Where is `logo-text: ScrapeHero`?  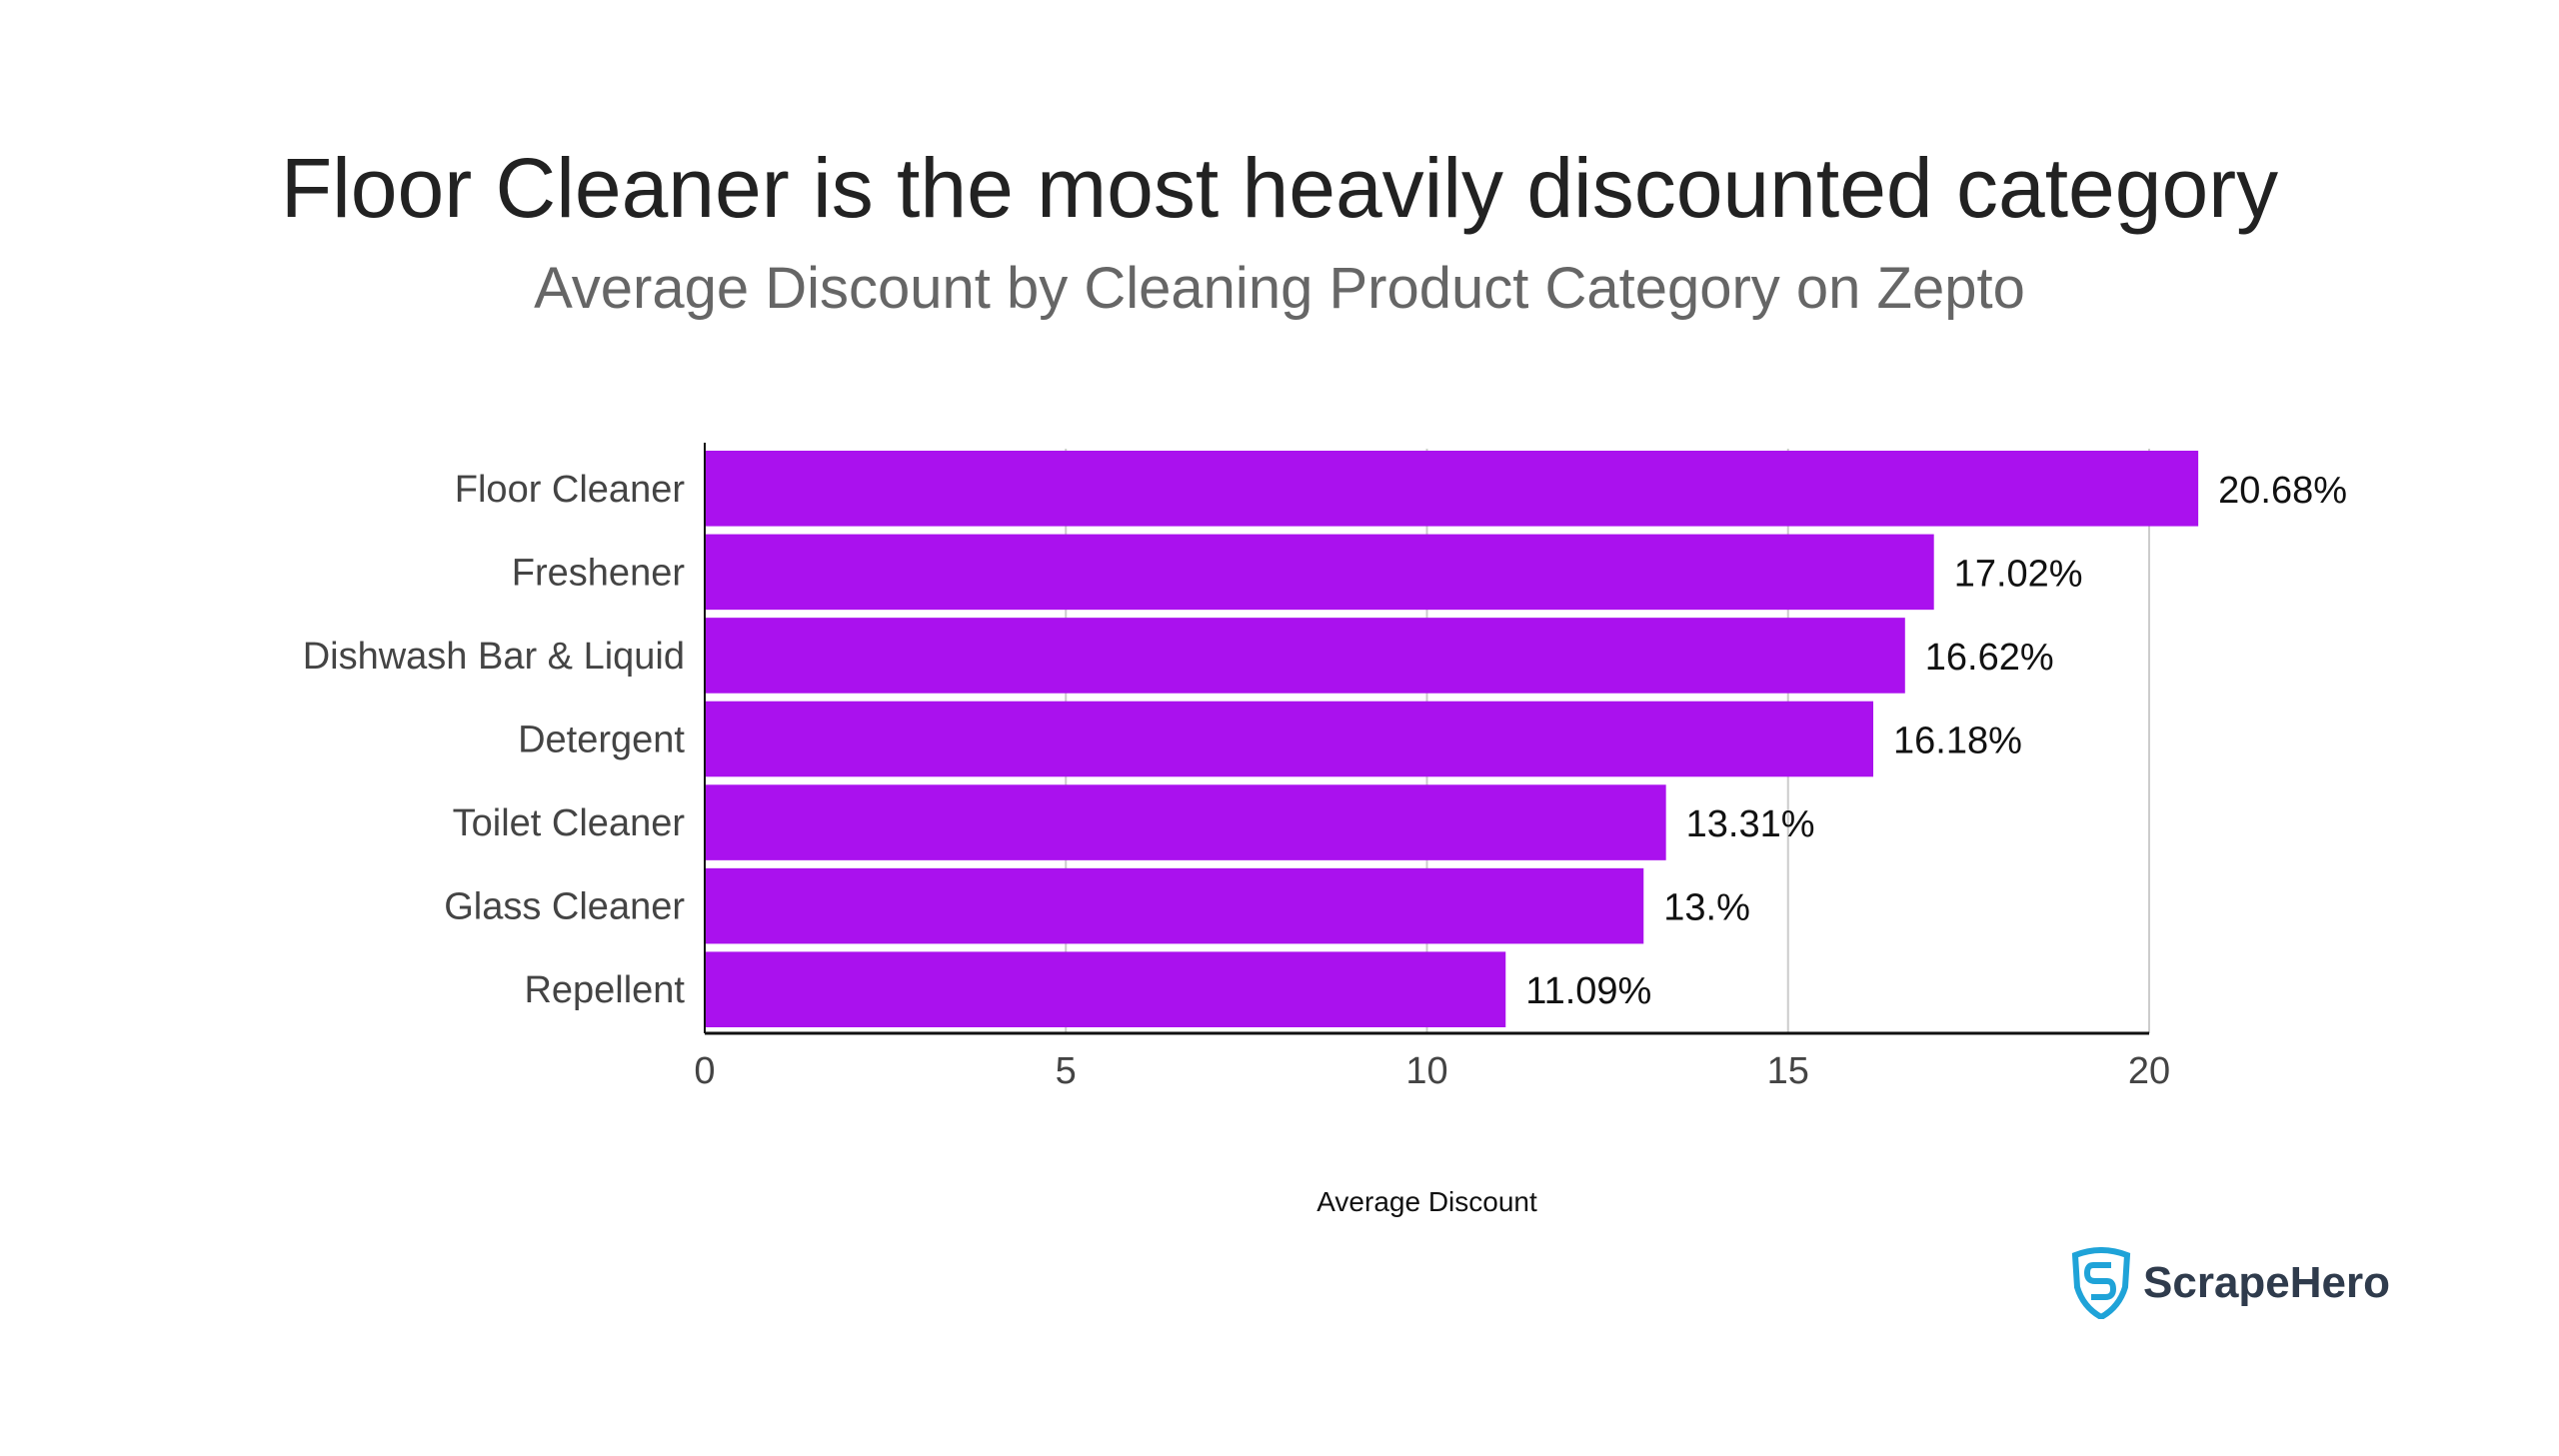
logo-text: ScrapeHero is located at coordinates (2267, 1282).